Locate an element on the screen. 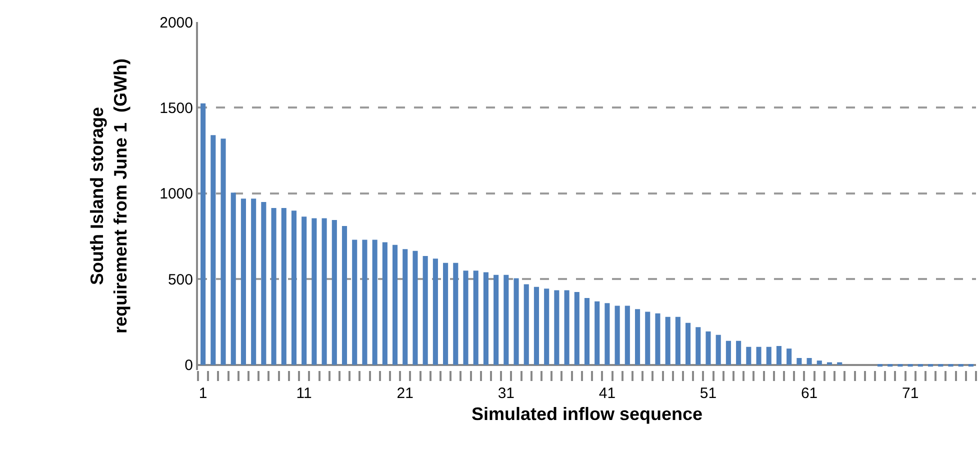  x-tick-label: 41 is located at coordinates (607, 393).